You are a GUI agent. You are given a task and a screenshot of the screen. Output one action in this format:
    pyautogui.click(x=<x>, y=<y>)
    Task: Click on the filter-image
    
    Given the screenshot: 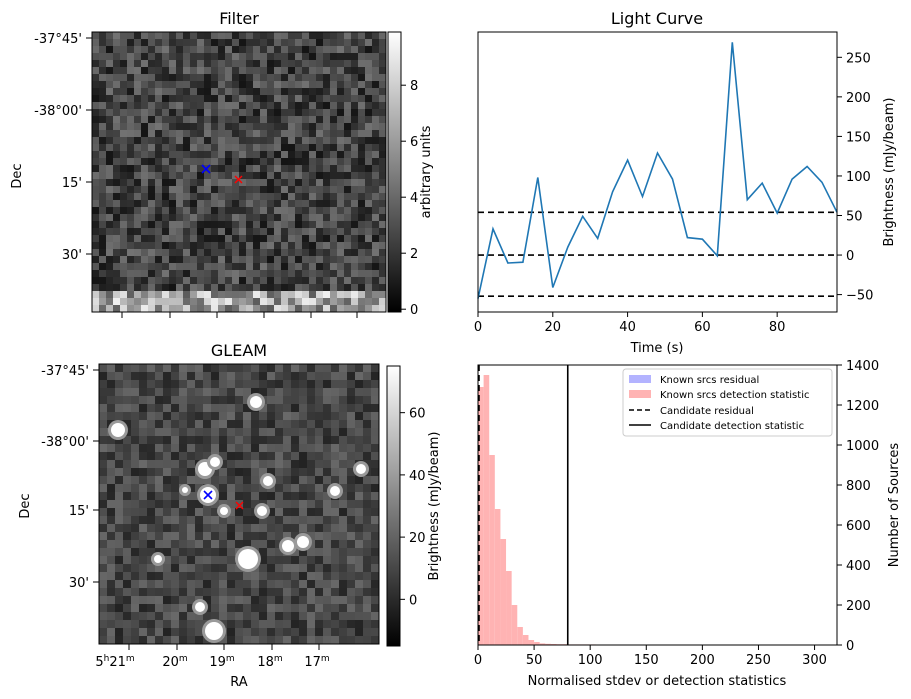 What is the action you would take?
    pyautogui.click(x=239, y=172)
    